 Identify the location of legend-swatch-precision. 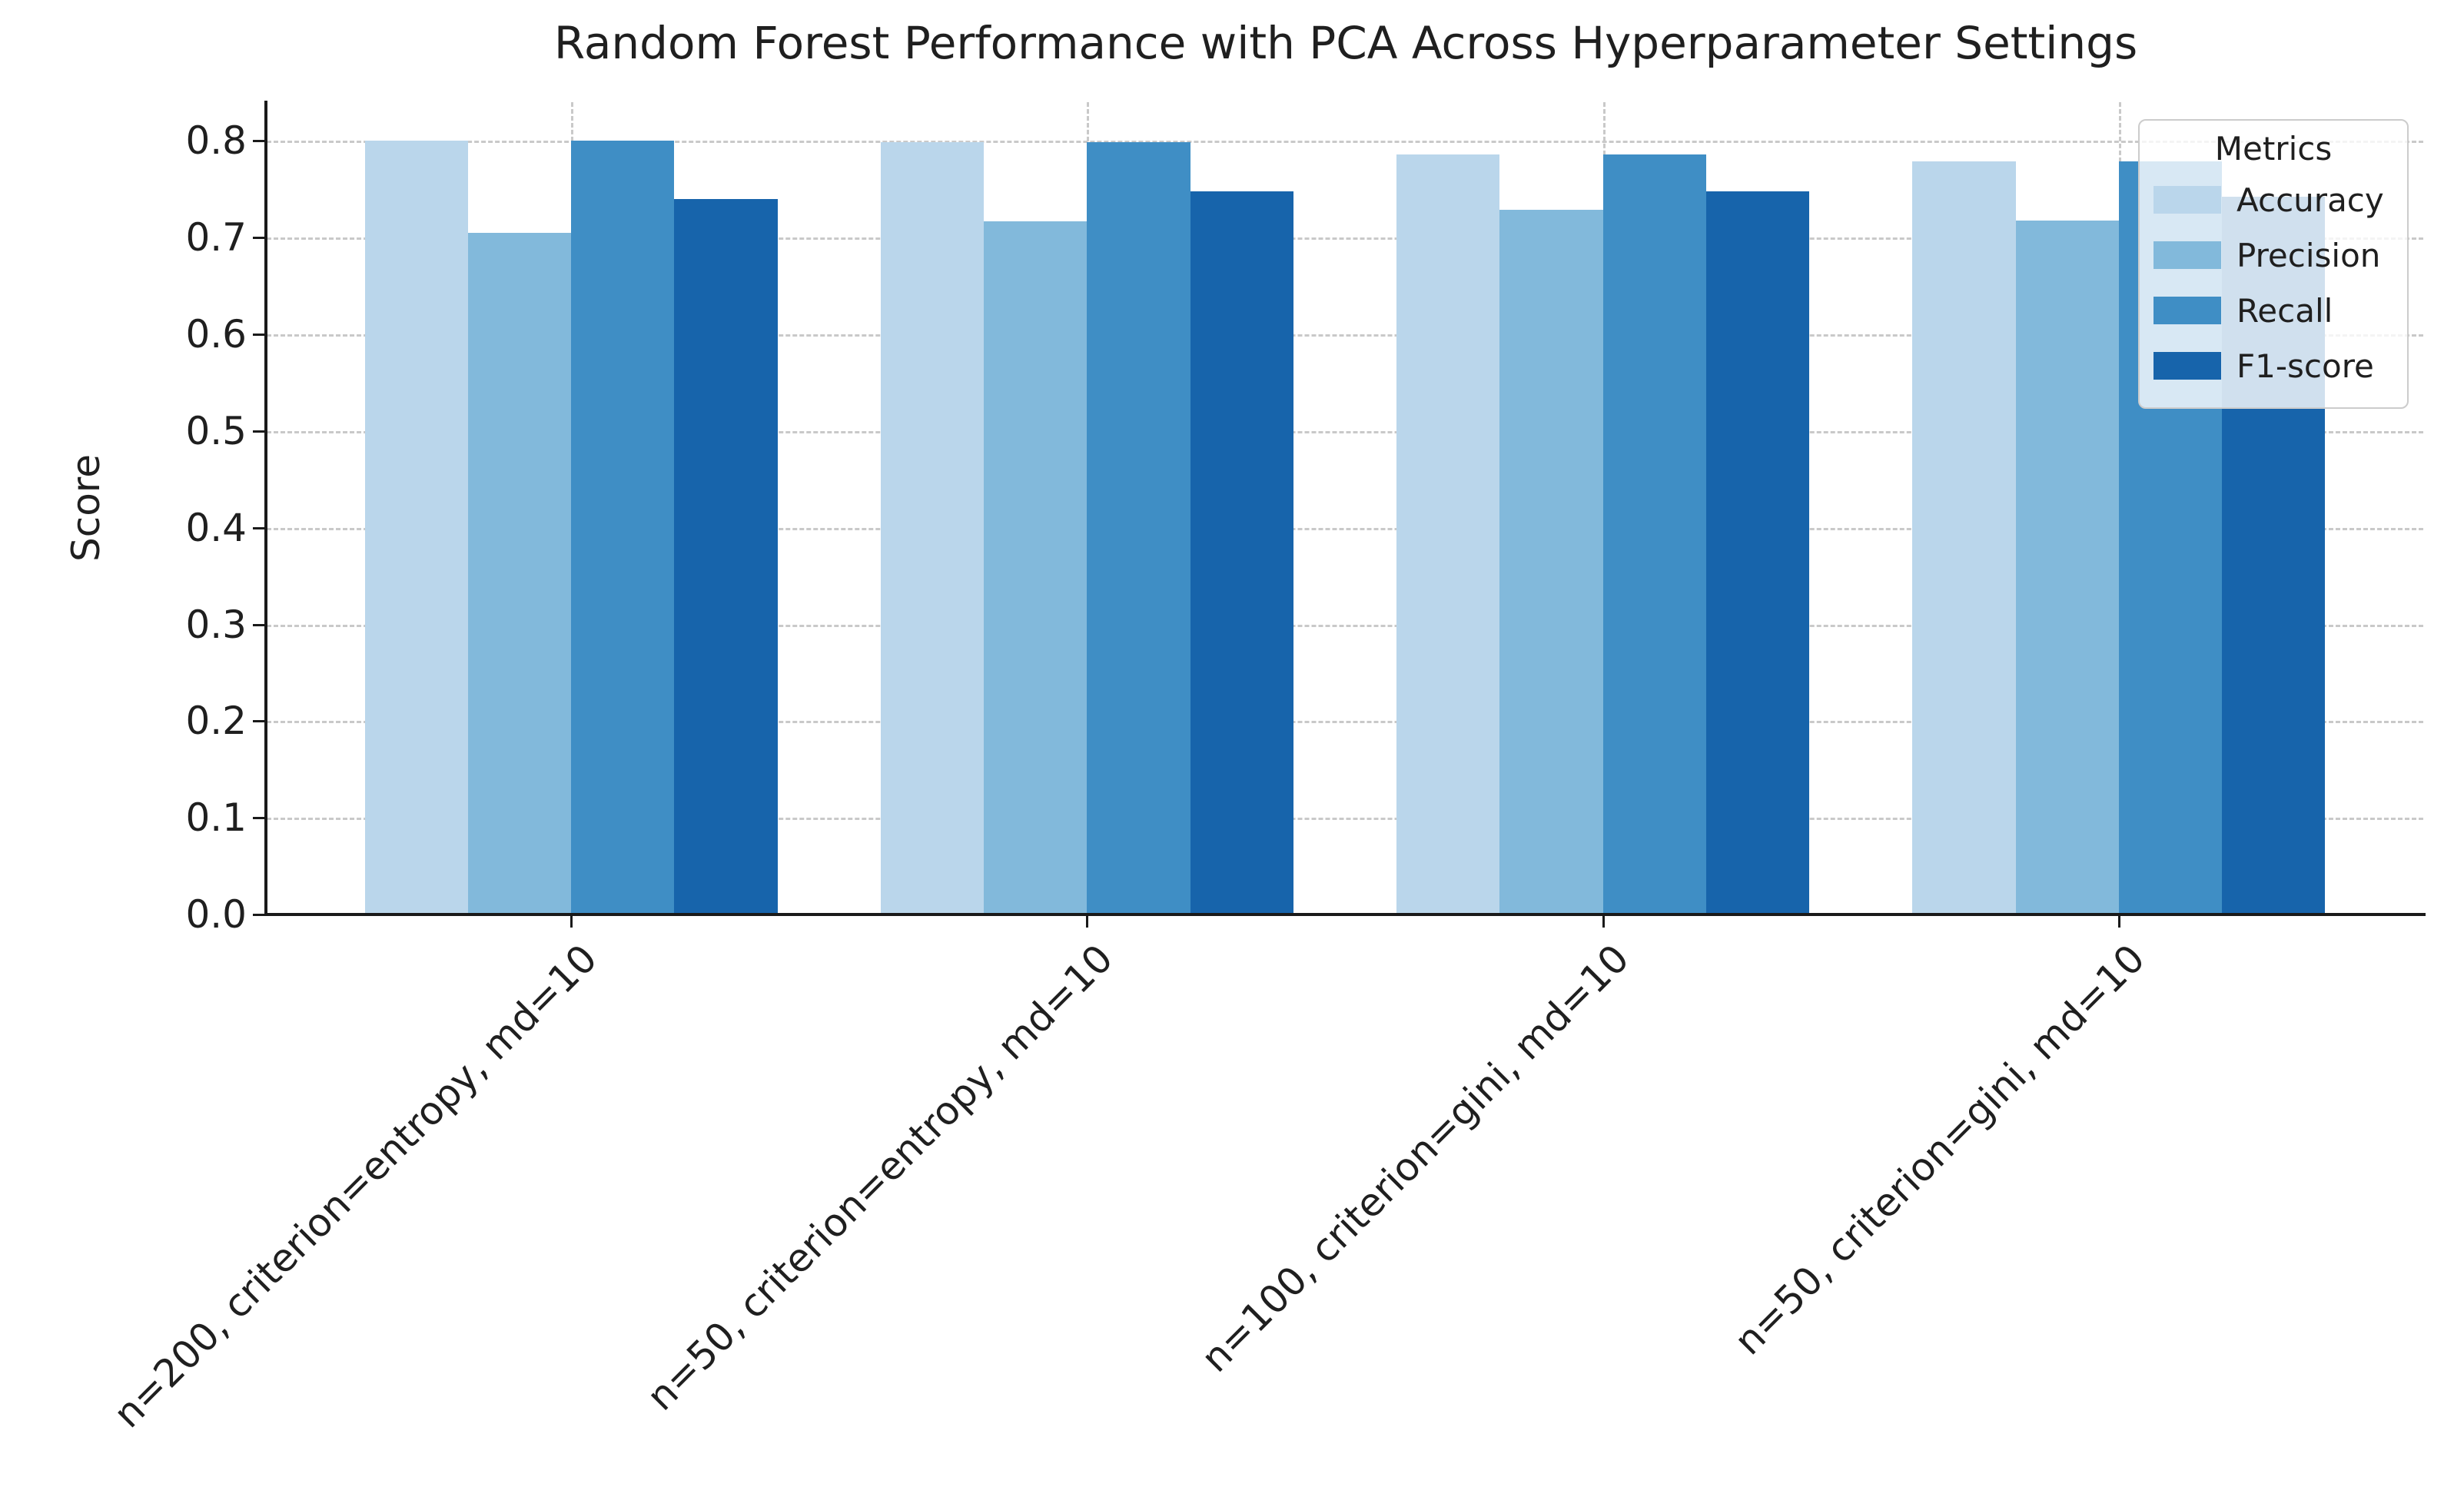
(2187, 255).